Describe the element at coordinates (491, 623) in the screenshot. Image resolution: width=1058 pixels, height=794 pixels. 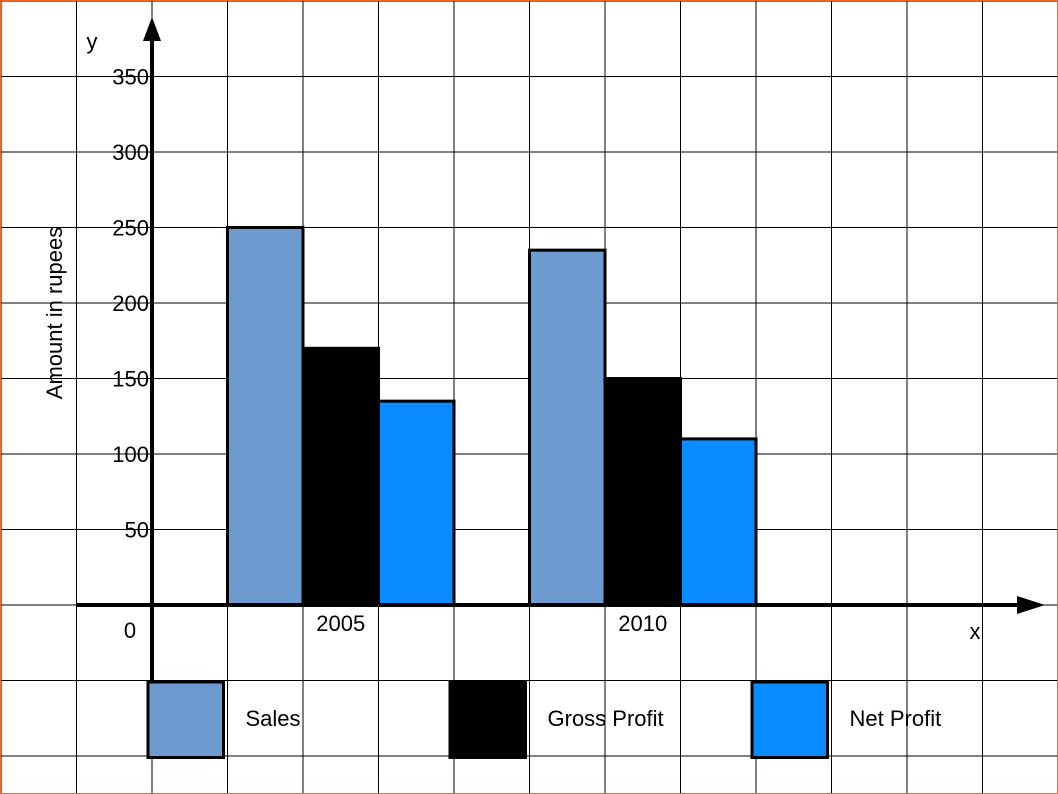
I see `x-tick-labels: 2005 2010` at that location.